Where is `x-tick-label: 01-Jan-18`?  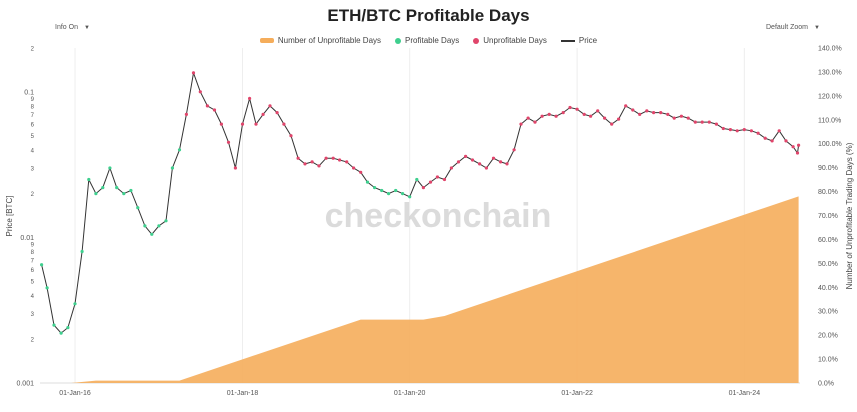 x-tick-label: 01-Jan-18 is located at coordinates (243, 393).